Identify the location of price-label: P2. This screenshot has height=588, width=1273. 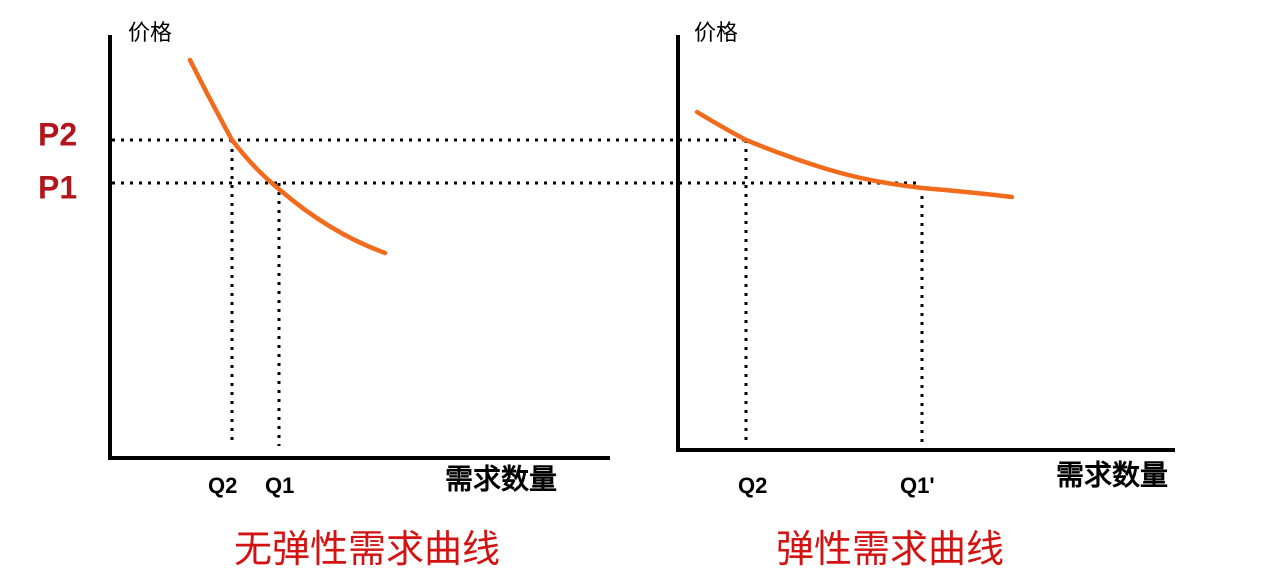
(57, 134).